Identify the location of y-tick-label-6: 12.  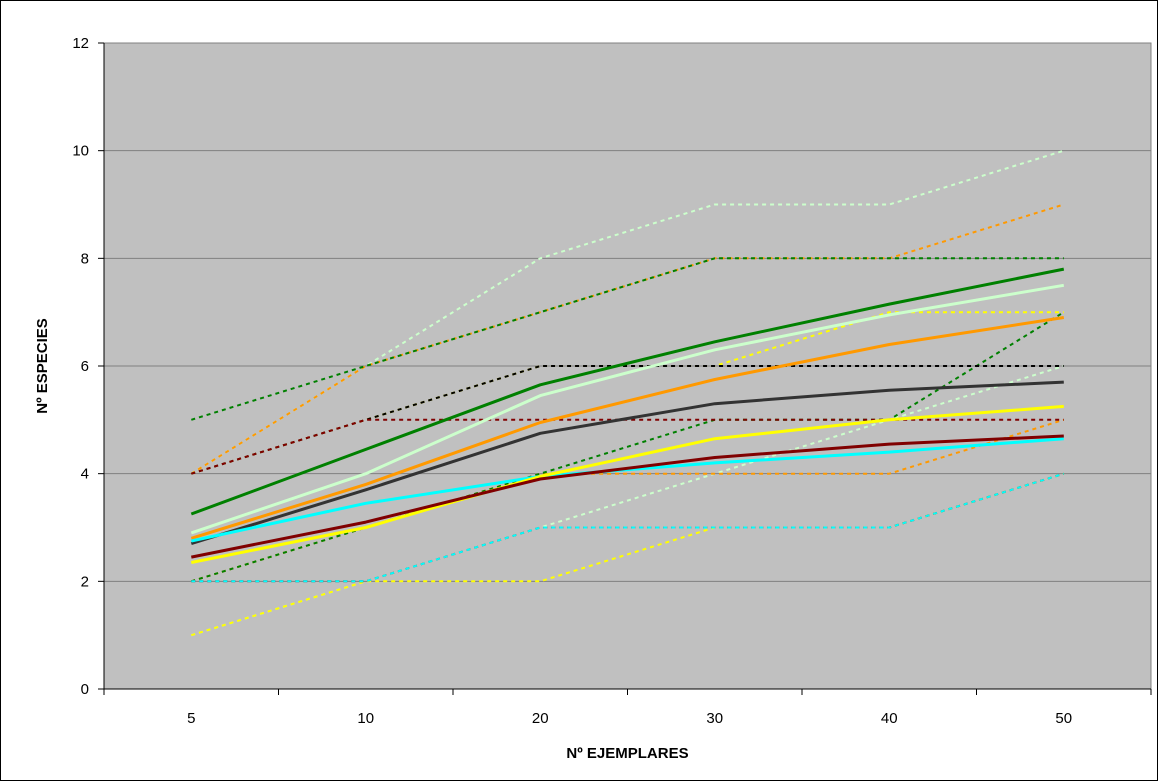
(80, 43).